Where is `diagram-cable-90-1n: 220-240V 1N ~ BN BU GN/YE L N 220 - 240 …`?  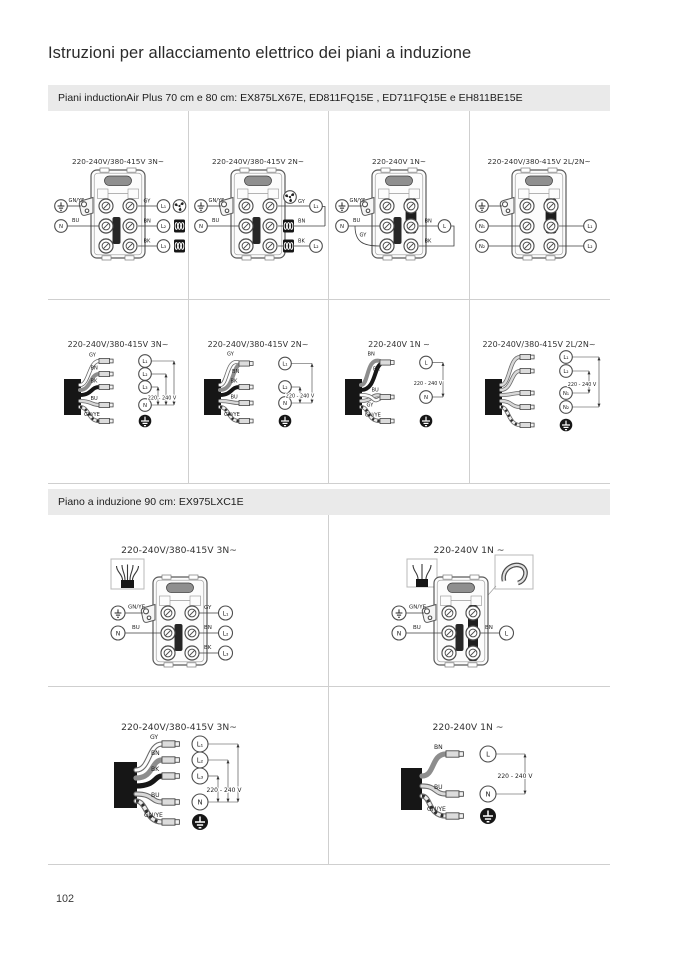 diagram-cable-90-1n: 220-240V 1N ~ BN BU GN/YE L N 220 - 240 … is located at coordinates (467, 773).